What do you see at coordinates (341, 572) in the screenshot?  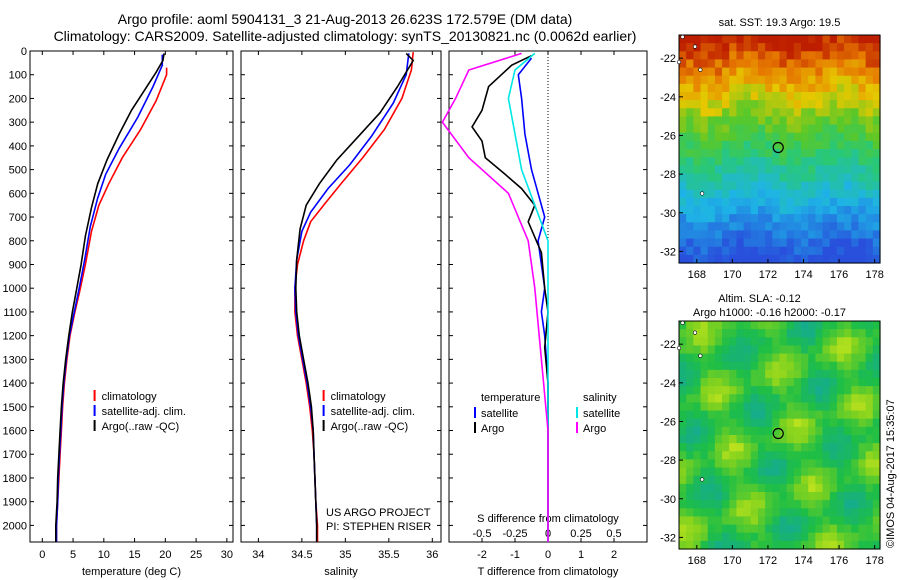 I see `x-axis-label-salinity: salinity` at bounding box center [341, 572].